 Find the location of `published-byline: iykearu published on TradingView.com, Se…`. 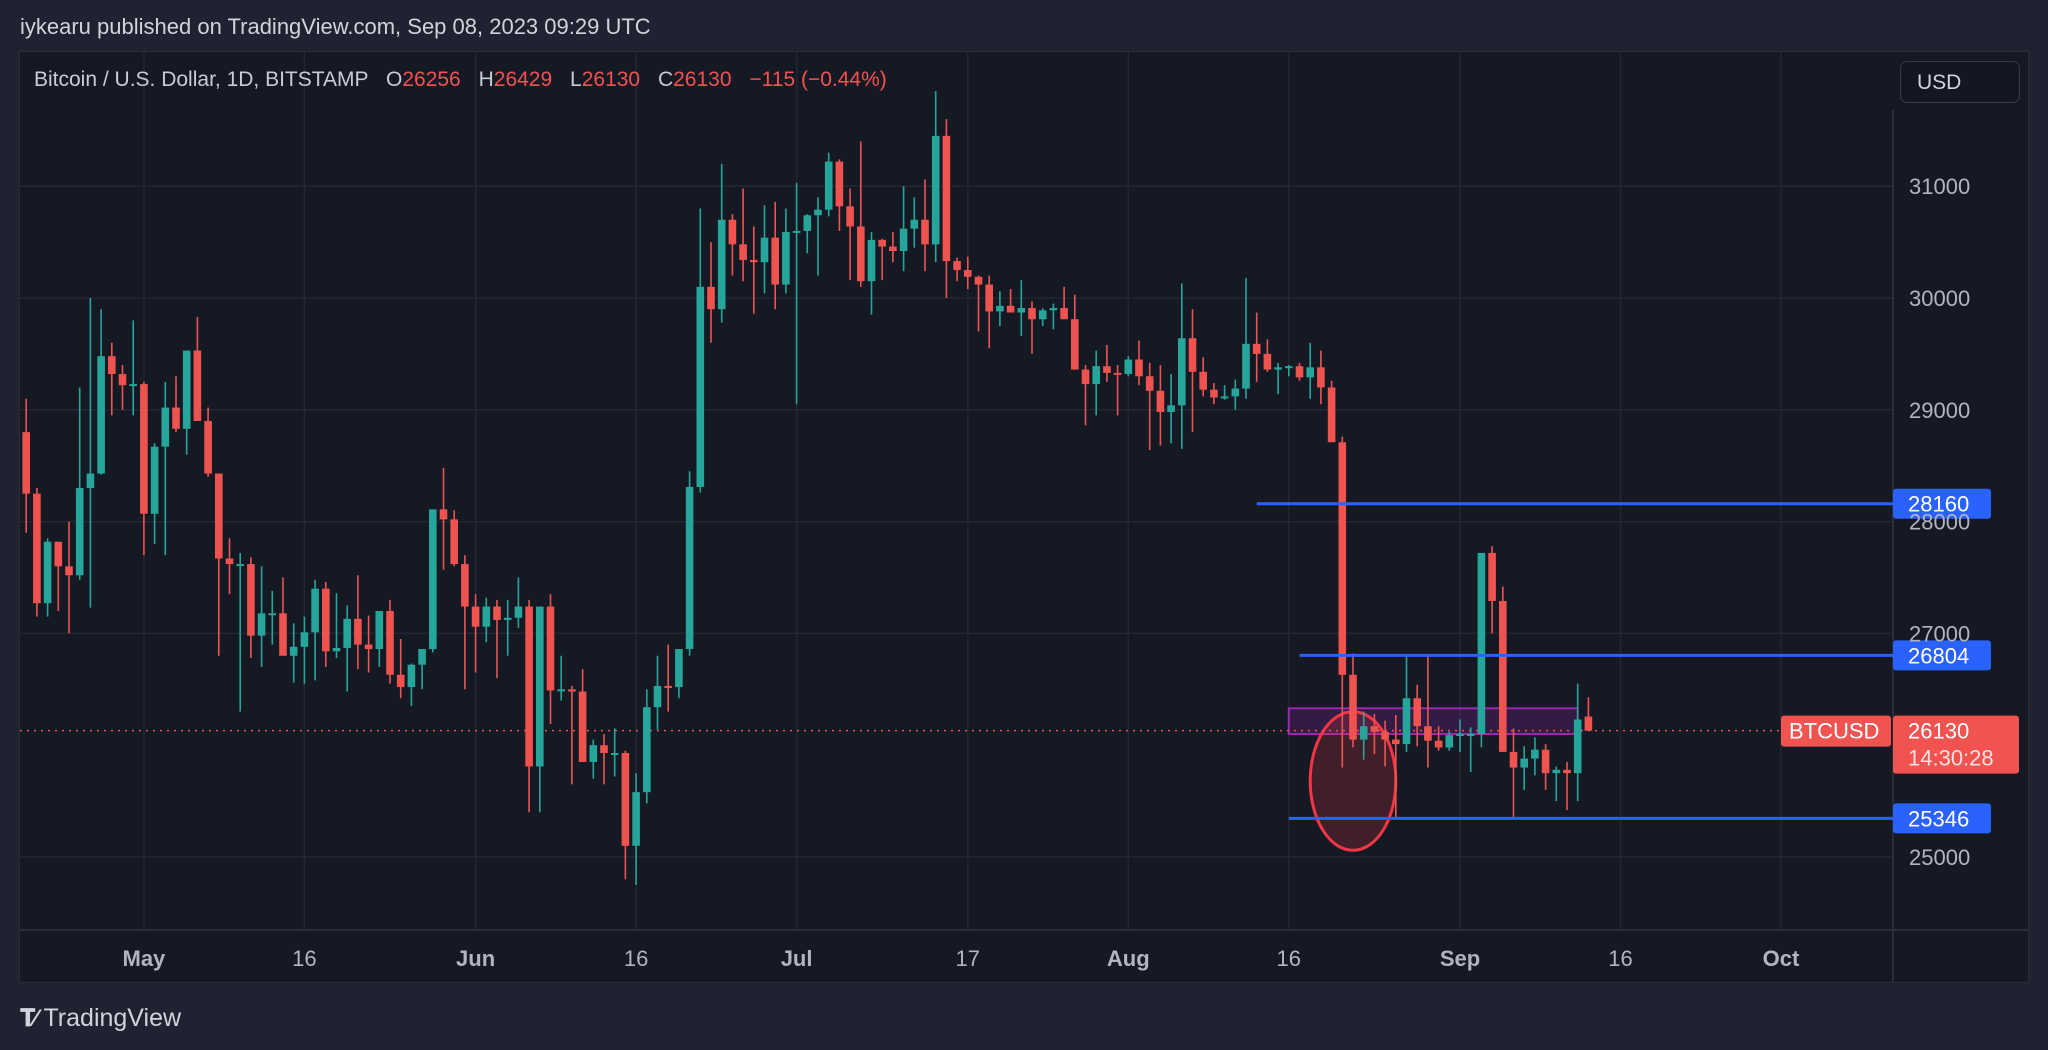

published-byline: iykearu published on TradingView.com, Se… is located at coordinates (335, 26).